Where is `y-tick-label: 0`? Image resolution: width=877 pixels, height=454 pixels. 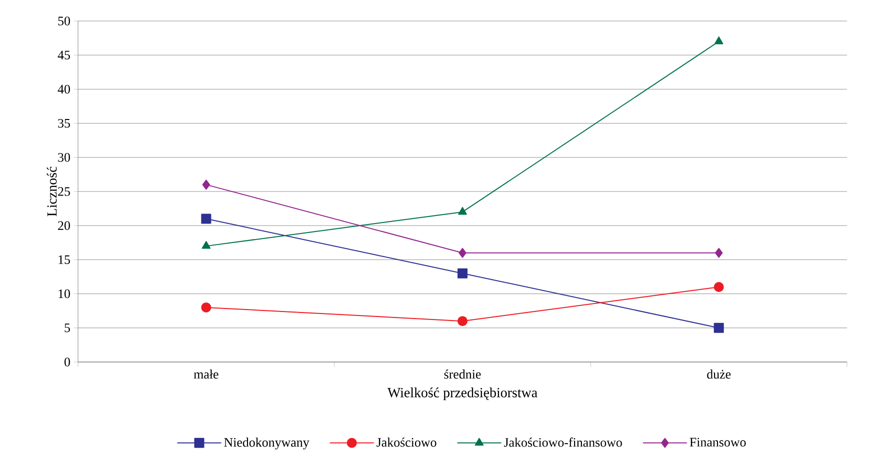 y-tick-label: 0 is located at coordinates (67, 362).